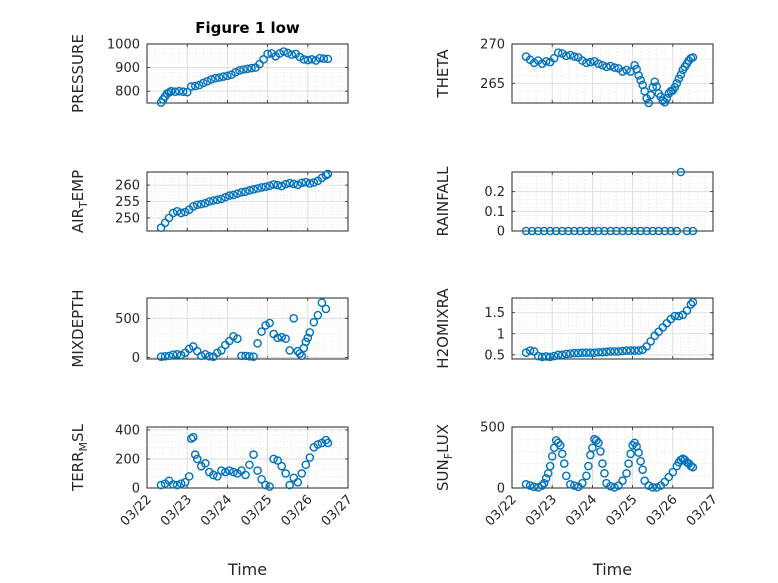  What do you see at coordinates (127, 319) in the screenshot?
I see `y-tick-label: 500` at bounding box center [127, 319].